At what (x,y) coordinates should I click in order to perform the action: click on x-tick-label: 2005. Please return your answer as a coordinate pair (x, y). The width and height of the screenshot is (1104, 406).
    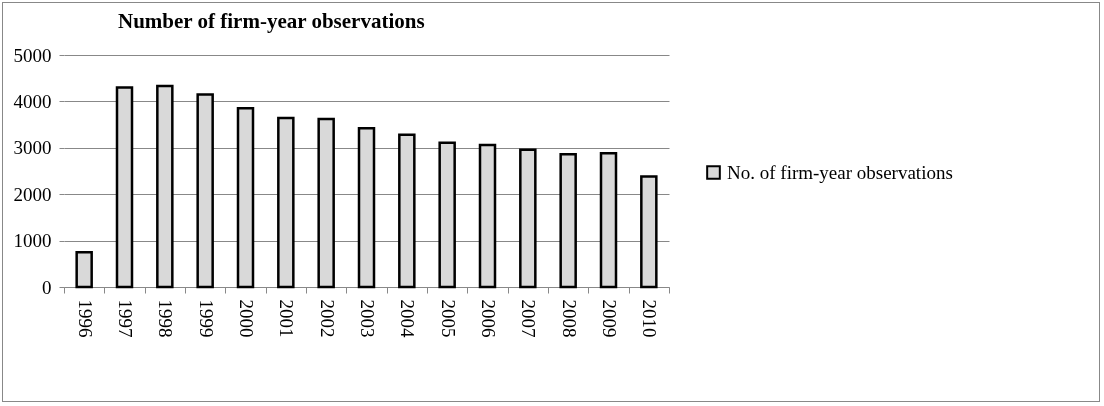
    Looking at the image, I should click on (448, 318).